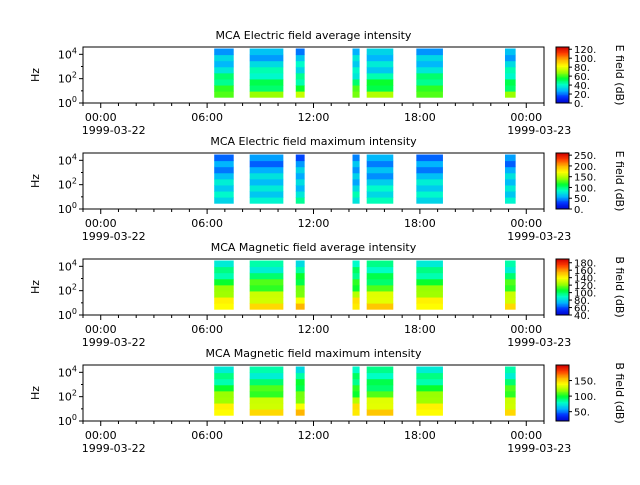 Image resolution: width=640 pixels, height=485 pixels. Describe the element at coordinates (619, 75) in the screenshot. I see `colorbar-label: E field (dB)` at that location.